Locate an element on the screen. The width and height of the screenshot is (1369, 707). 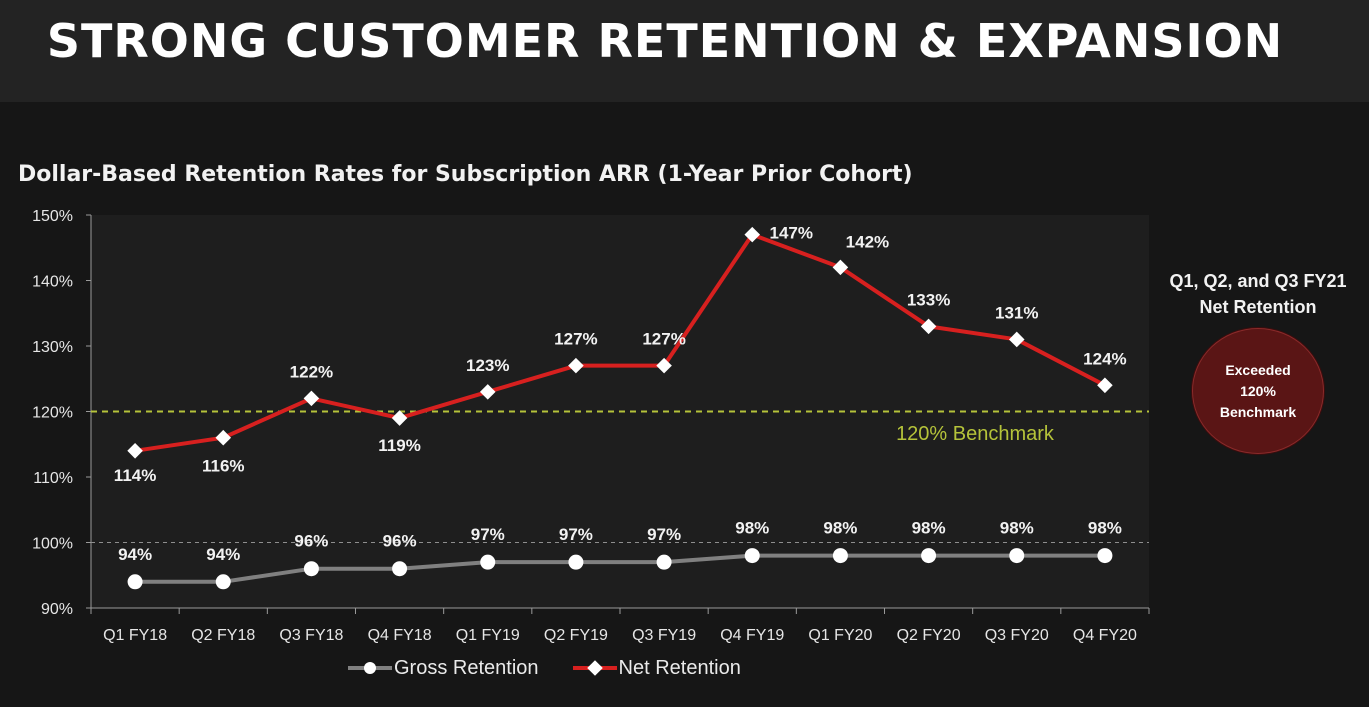
x-tick-label: Q3 FY20 is located at coordinates (1017, 635).